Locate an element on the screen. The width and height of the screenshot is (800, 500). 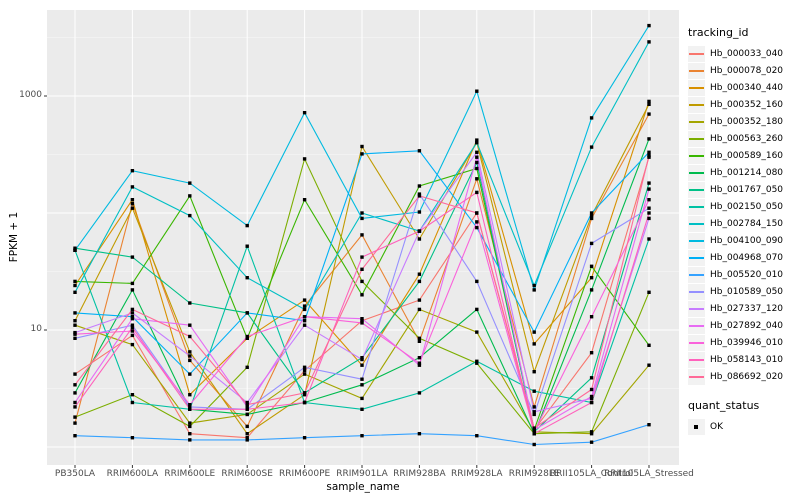
legend-item: Hb_001214_080 is located at coordinates (744, 172).